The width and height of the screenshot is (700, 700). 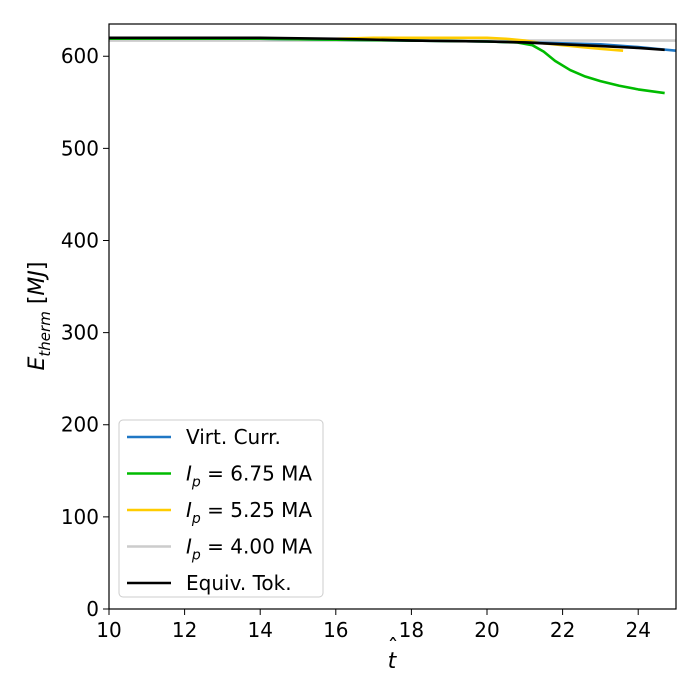 What do you see at coordinates (80, 240) in the screenshot?
I see `y-tick-label: 400` at bounding box center [80, 240].